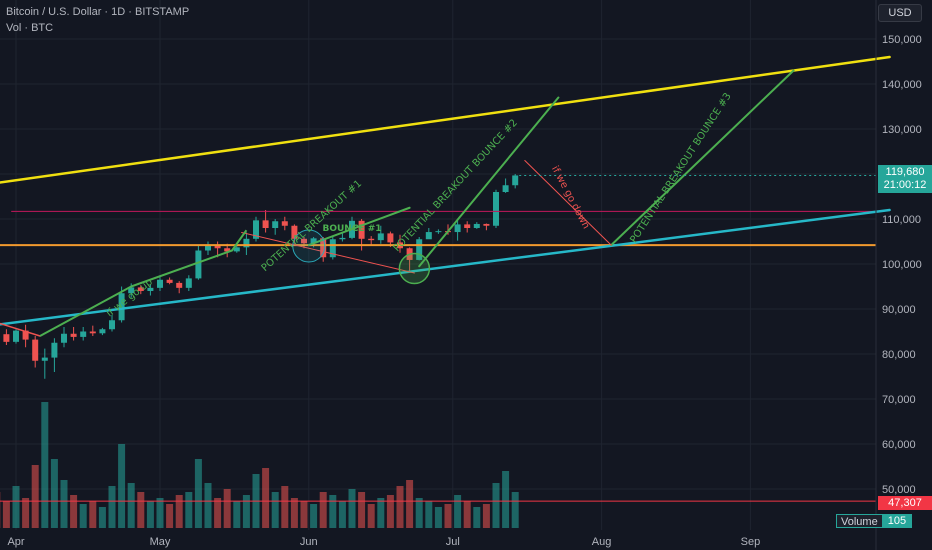 The width and height of the screenshot is (932, 550). I want to click on volume-badge: Volume 105, so click(874, 521).